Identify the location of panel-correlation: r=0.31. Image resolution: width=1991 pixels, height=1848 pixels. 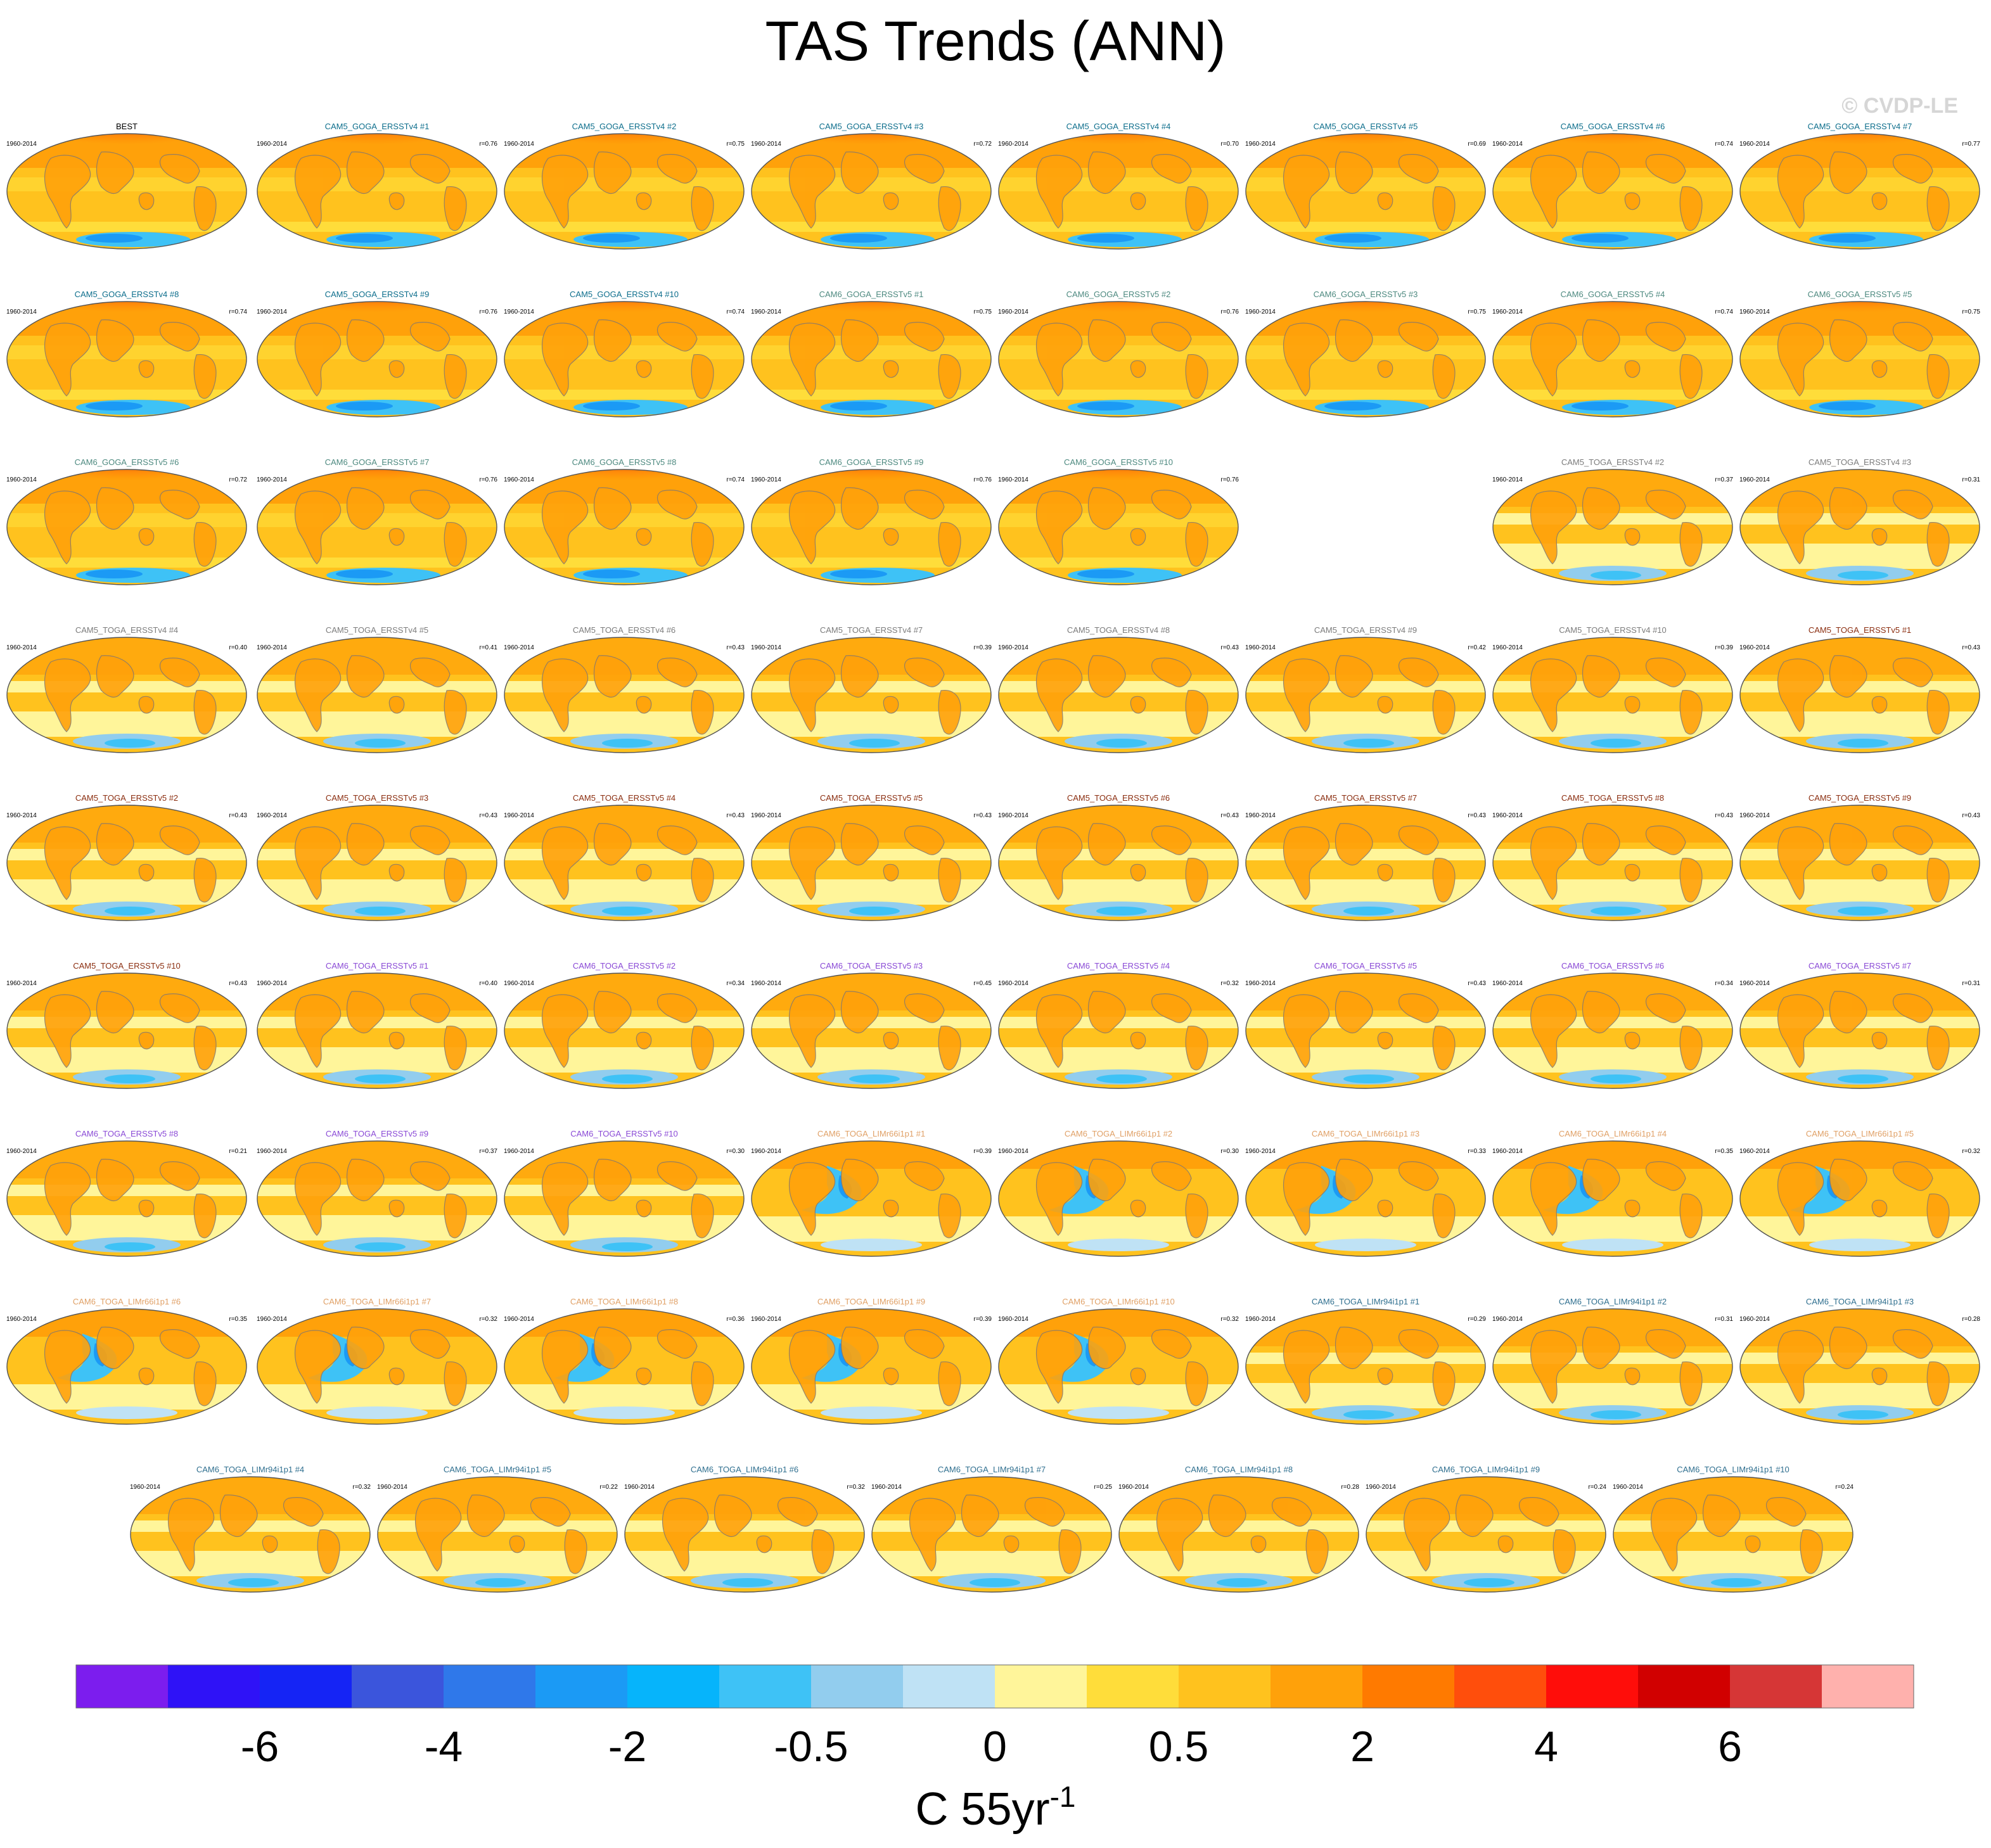
(1971, 480).